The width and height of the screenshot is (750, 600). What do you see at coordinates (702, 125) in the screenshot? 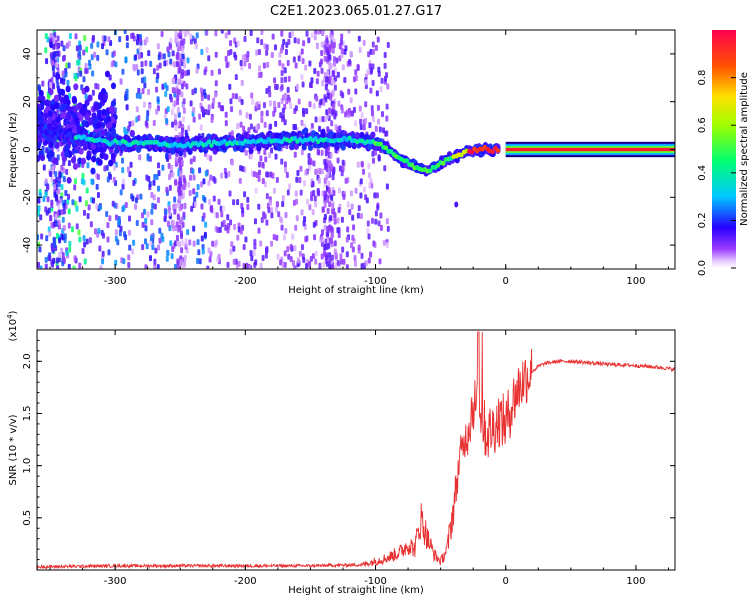
I see `colorbar-tick-label-3: 0.6` at bounding box center [702, 125].